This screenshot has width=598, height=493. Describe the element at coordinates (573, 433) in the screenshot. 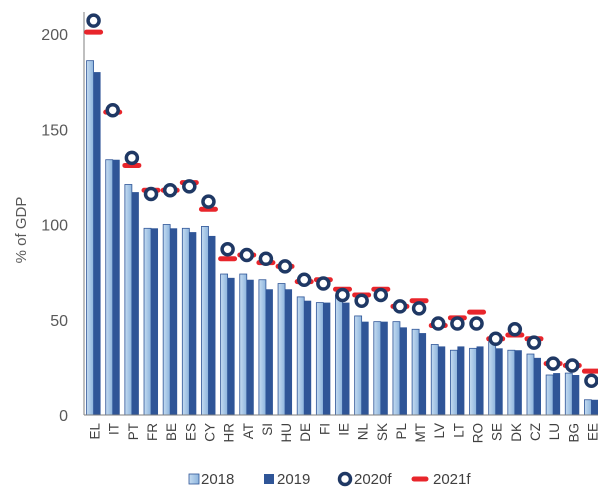

I see `x-tick-label: BG` at that location.